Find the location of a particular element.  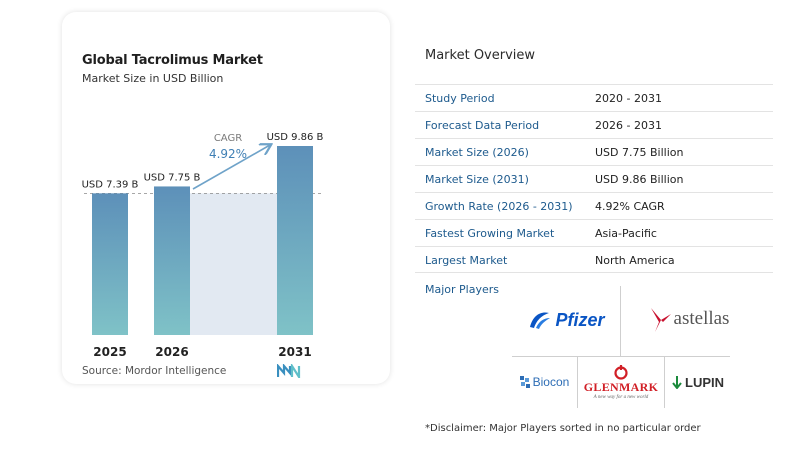

data-label: USD 7.39 B is located at coordinates (110, 184).